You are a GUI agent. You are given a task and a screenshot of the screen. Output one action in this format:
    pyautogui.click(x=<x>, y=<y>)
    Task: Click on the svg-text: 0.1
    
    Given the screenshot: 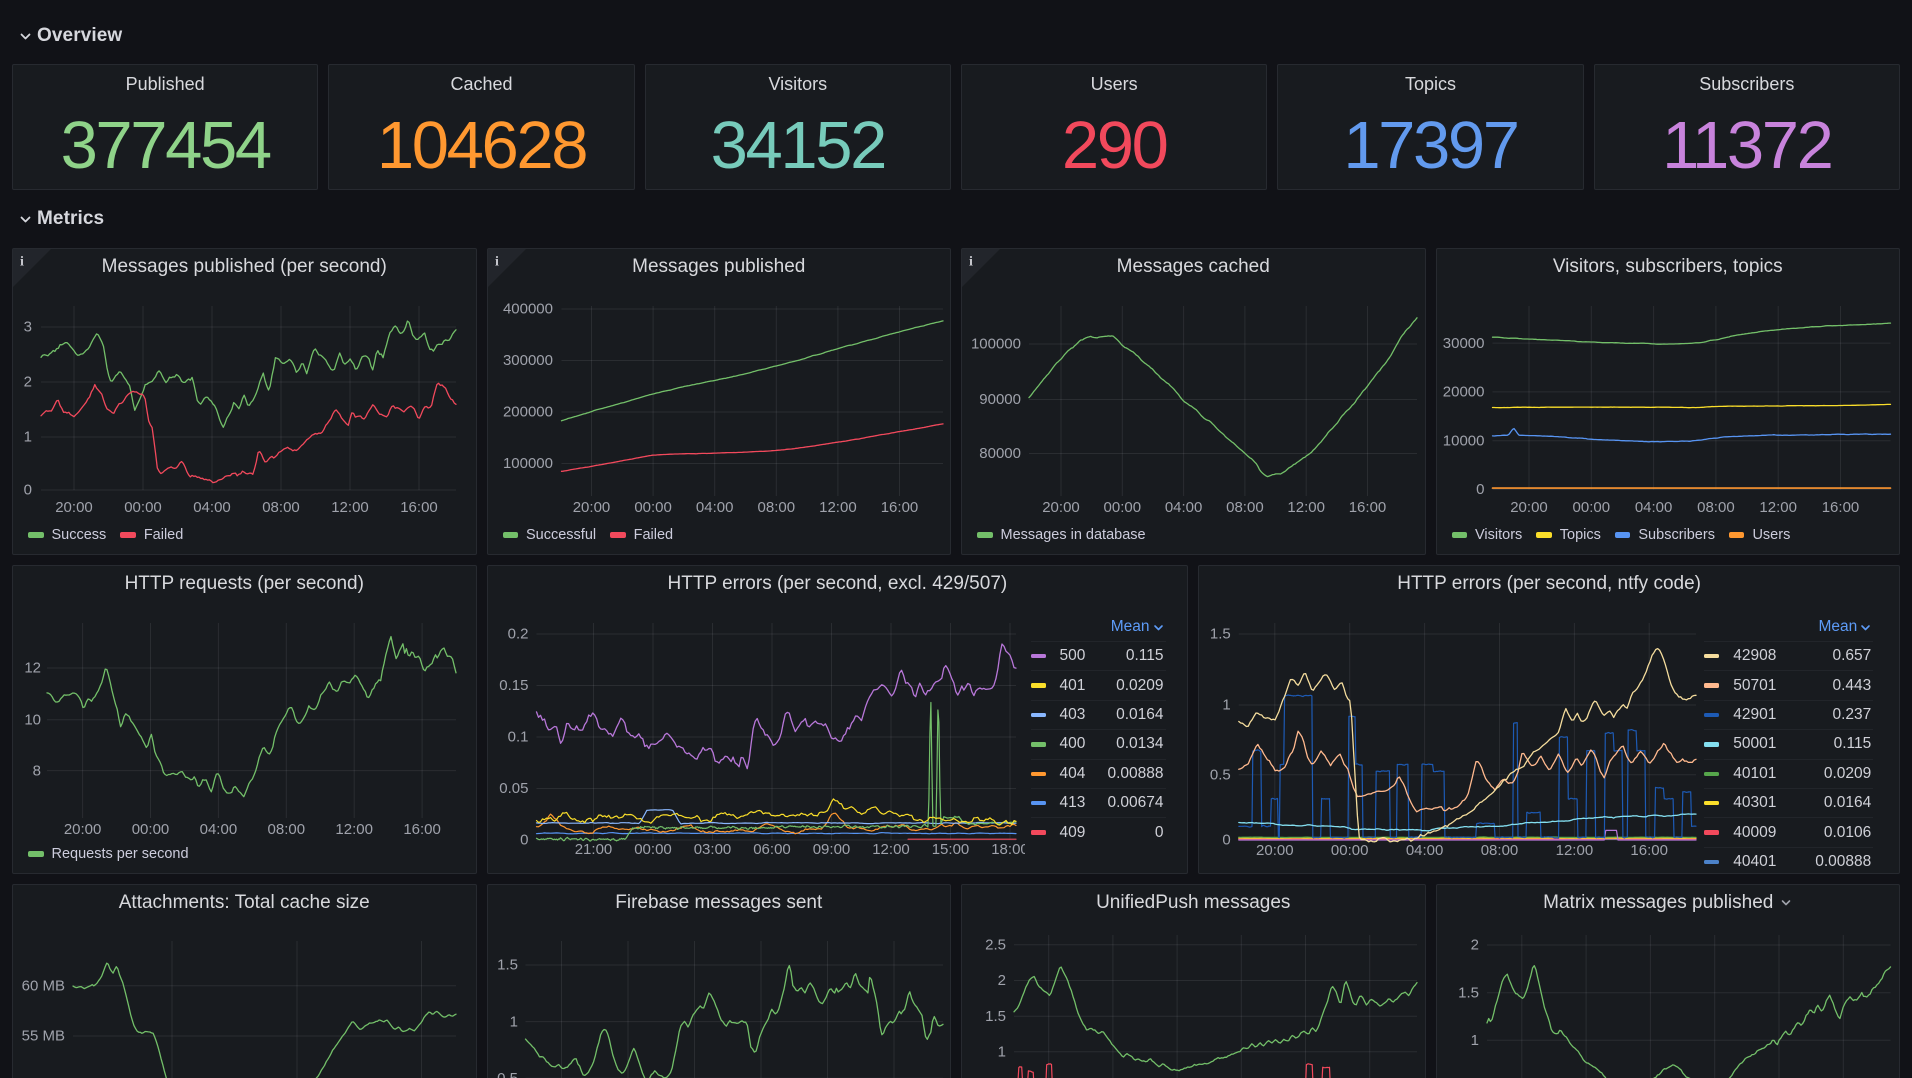 What is the action you would take?
    pyautogui.click(x=517, y=737)
    